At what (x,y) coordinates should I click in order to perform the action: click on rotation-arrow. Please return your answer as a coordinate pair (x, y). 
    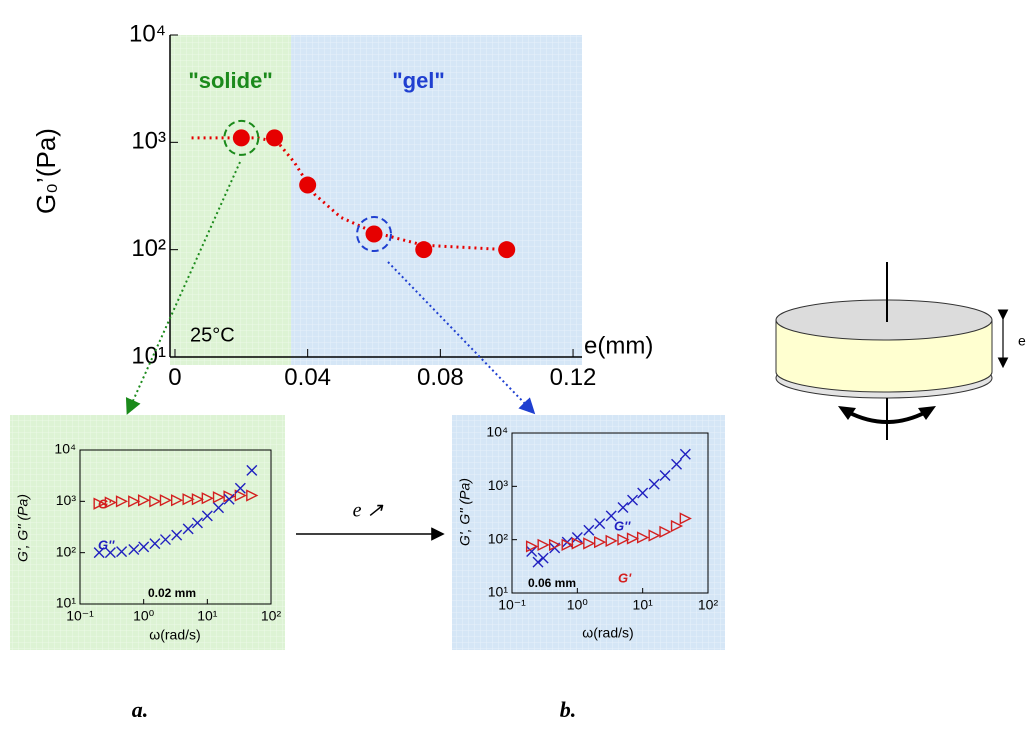
    Looking at the image, I should click on (887, 417).